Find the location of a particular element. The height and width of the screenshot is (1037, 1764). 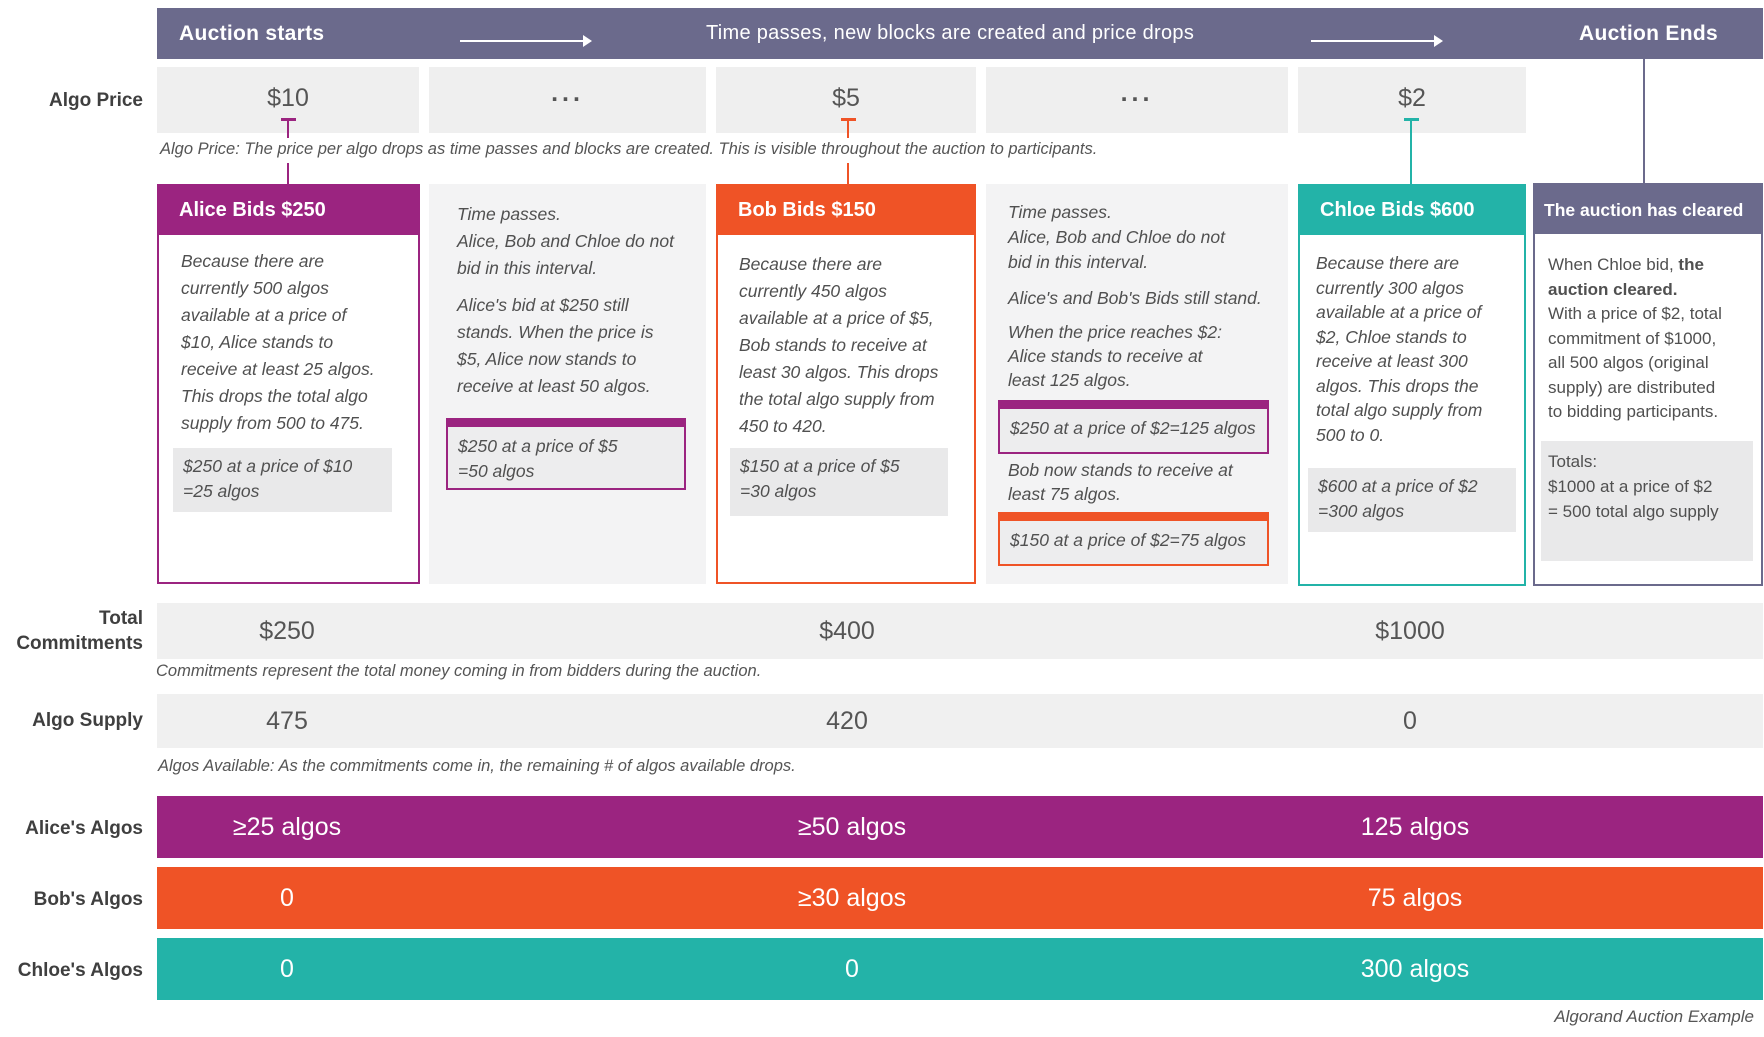

alice-bid-header: Alice Bids $250 is located at coordinates (288, 209).